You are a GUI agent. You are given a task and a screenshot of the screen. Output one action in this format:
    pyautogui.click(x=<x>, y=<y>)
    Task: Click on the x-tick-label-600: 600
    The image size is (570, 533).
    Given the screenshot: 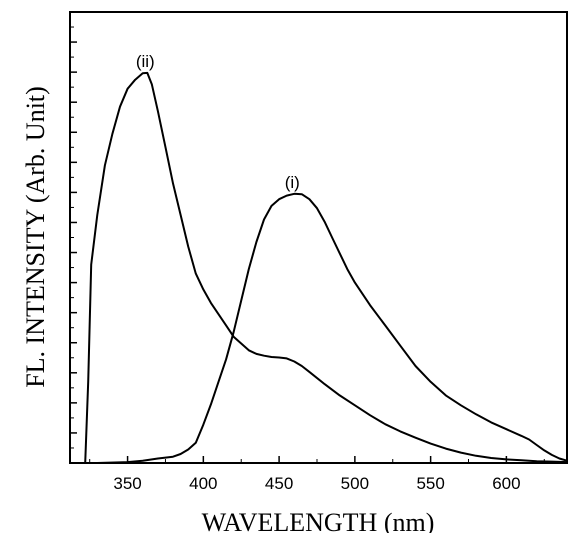 What is the action you would take?
    pyautogui.click(x=506, y=483)
    